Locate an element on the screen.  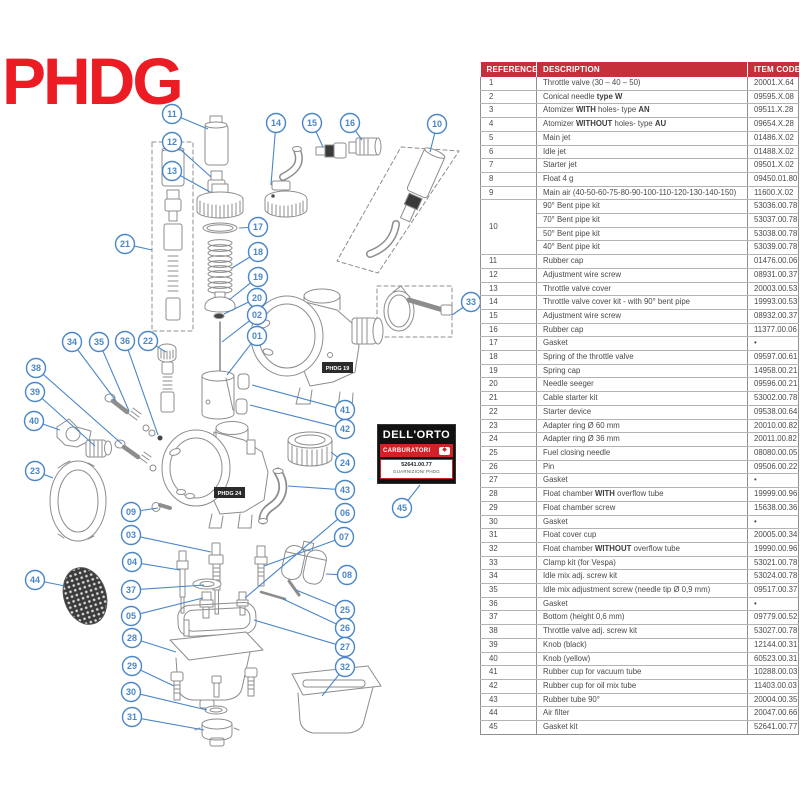
cell-itemcode: 09517.00.37 is located at coordinates (773, 590).